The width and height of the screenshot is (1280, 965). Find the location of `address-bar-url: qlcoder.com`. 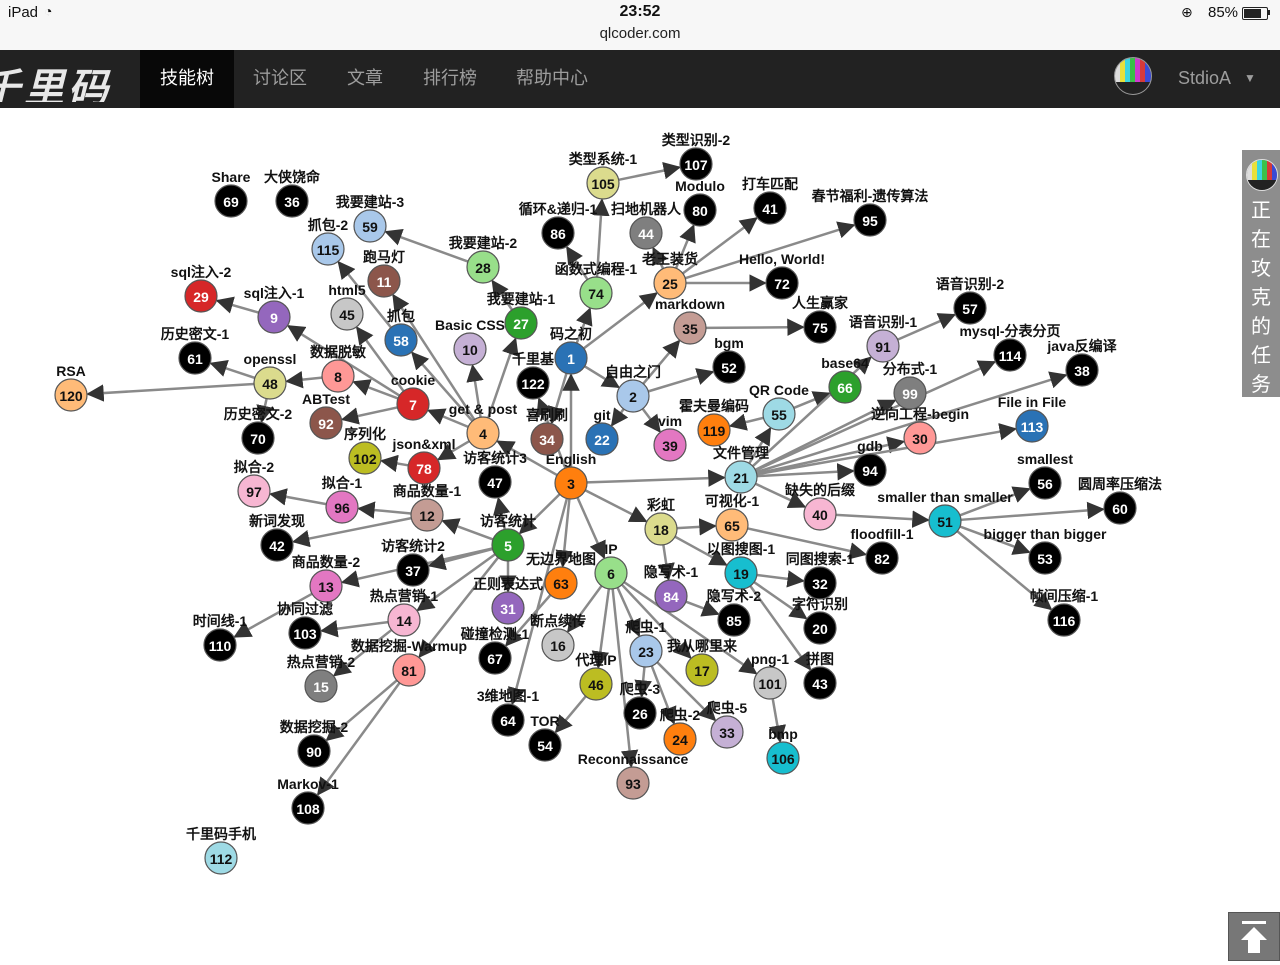

address-bar-url: qlcoder.com is located at coordinates (640, 33).